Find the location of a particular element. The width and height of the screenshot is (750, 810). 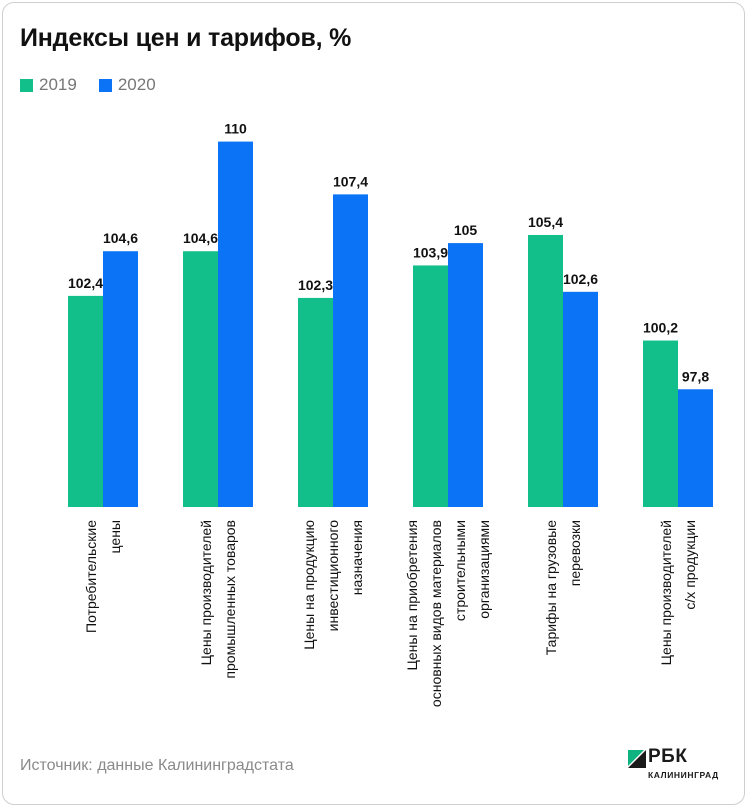

legend-label-2020: 2020 is located at coordinates (136, 84).